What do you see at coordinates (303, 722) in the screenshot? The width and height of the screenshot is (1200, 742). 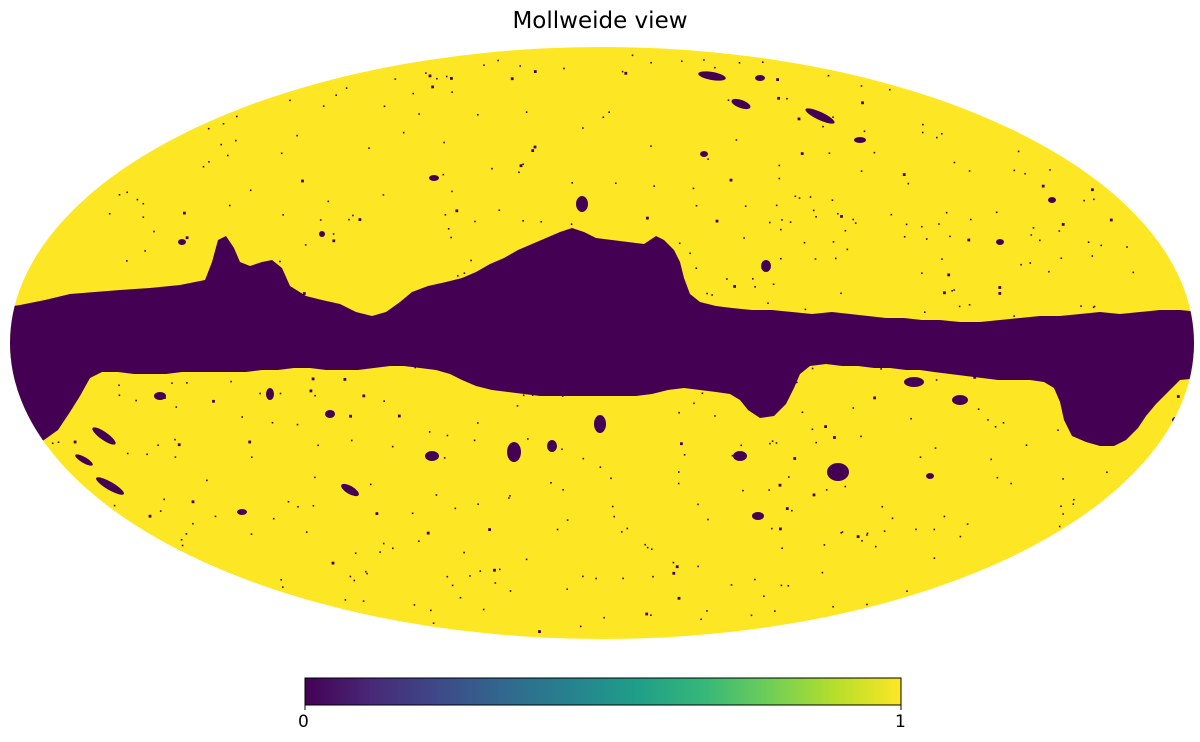 I see `colorbar-min-label: 0` at bounding box center [303, 722].